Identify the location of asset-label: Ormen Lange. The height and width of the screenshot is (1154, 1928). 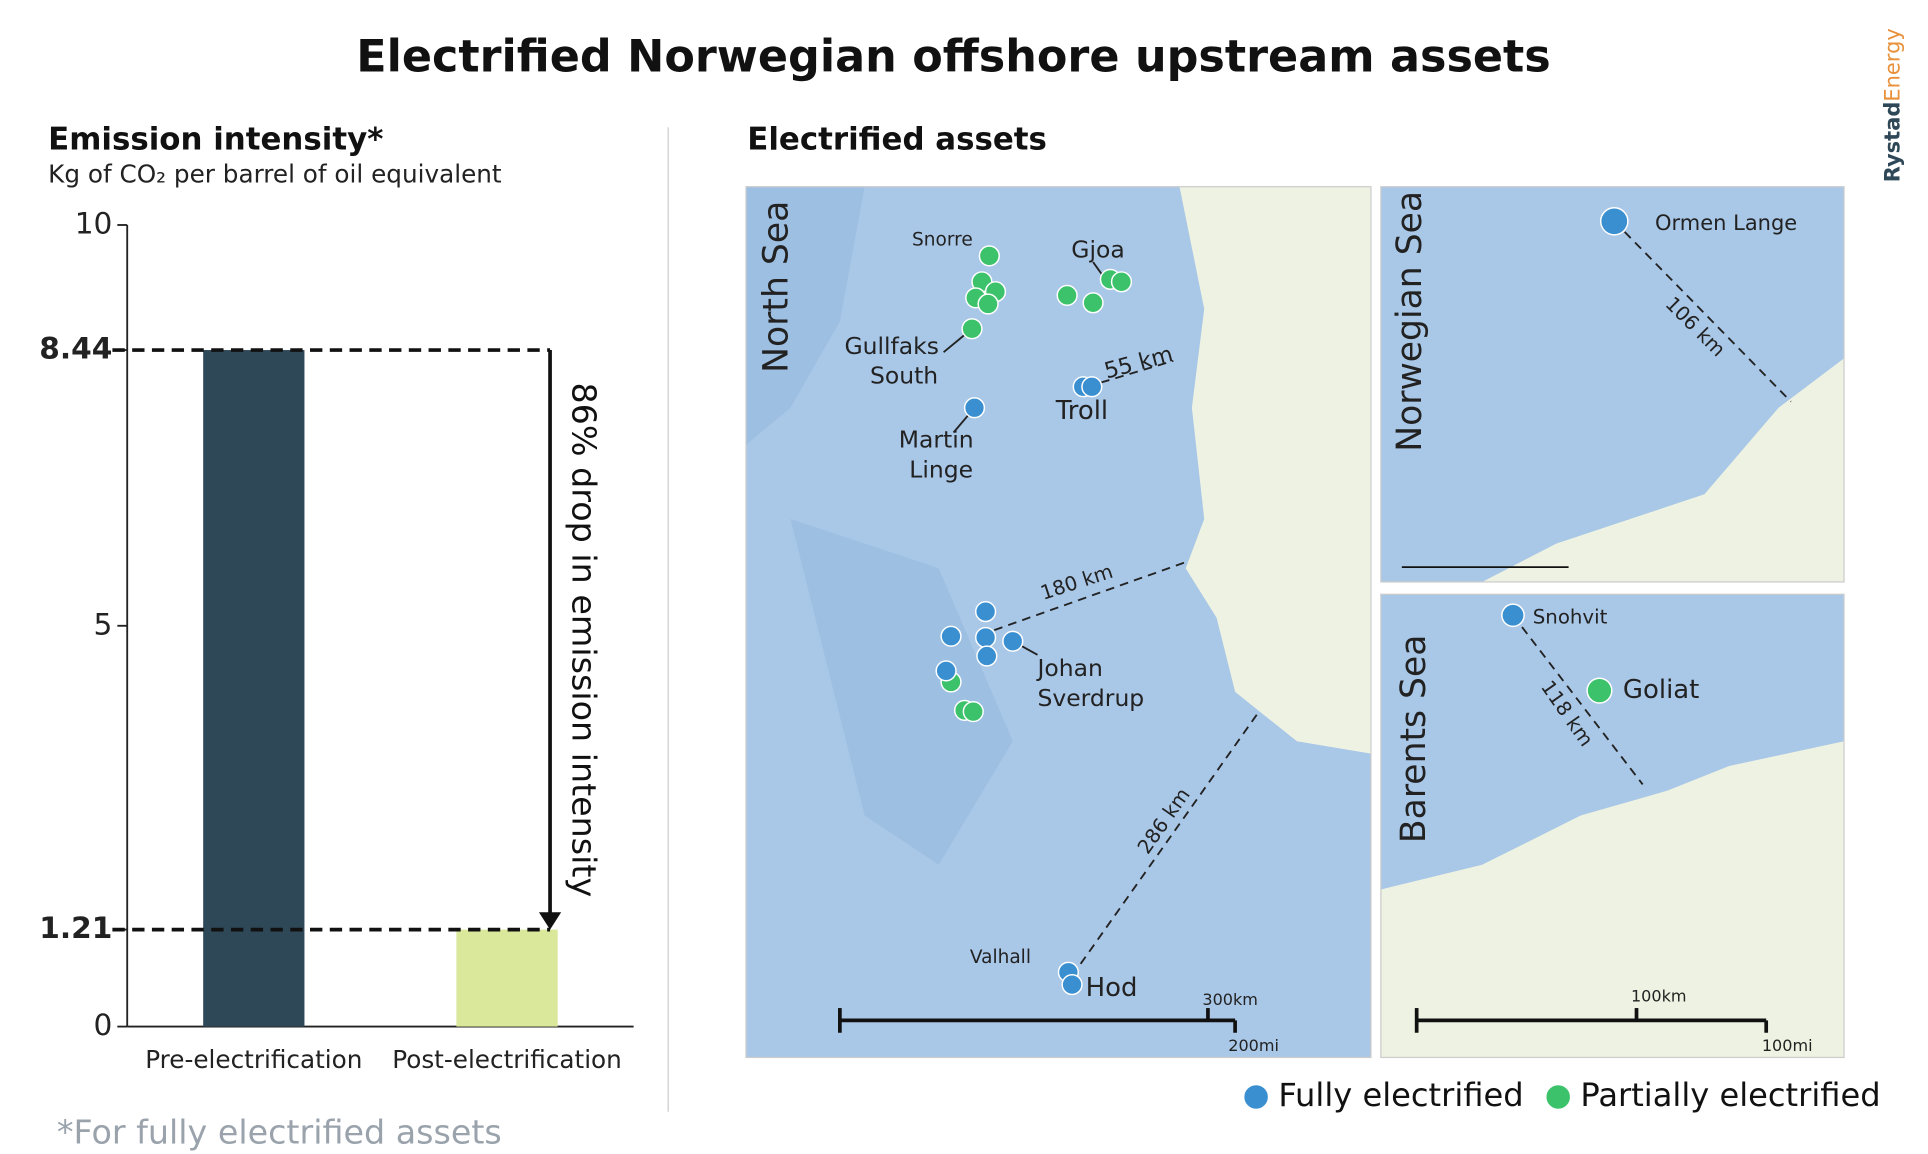
(1726, 223).